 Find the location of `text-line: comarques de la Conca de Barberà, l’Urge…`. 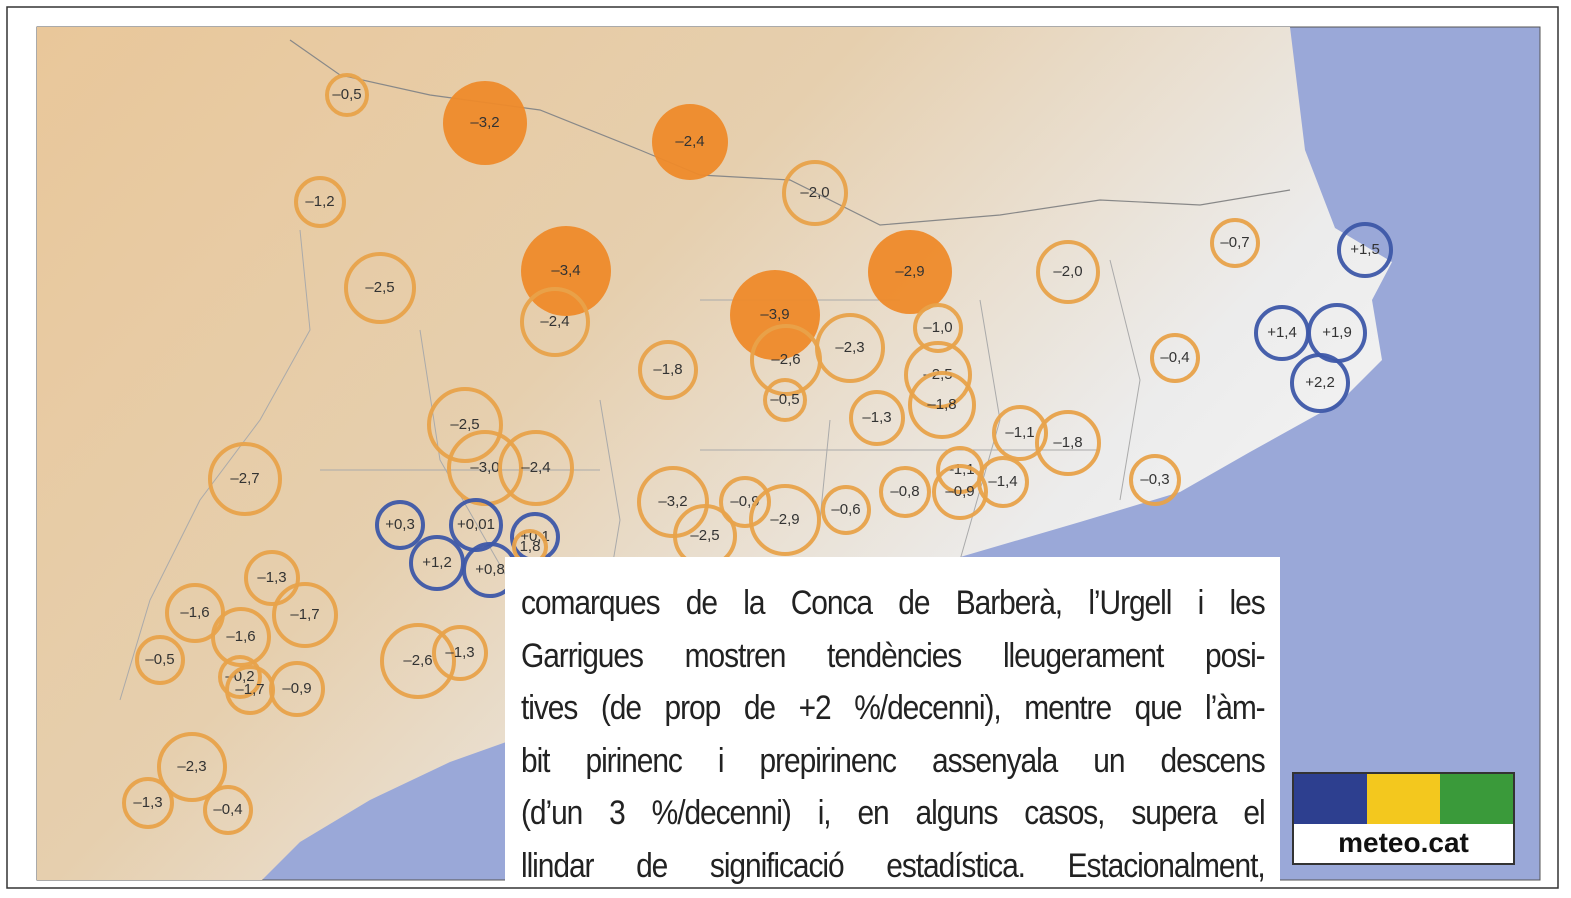

text-line: comarques de la Conca de Barberà, l’Urge… is located at coordinates (893, 603).